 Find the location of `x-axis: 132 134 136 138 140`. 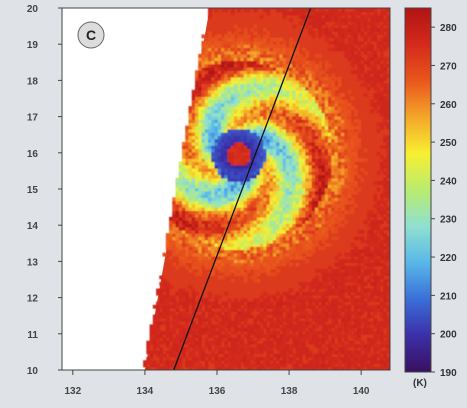

x-axis: 132 134 136 138 140 is located at coordinates (217, 383).